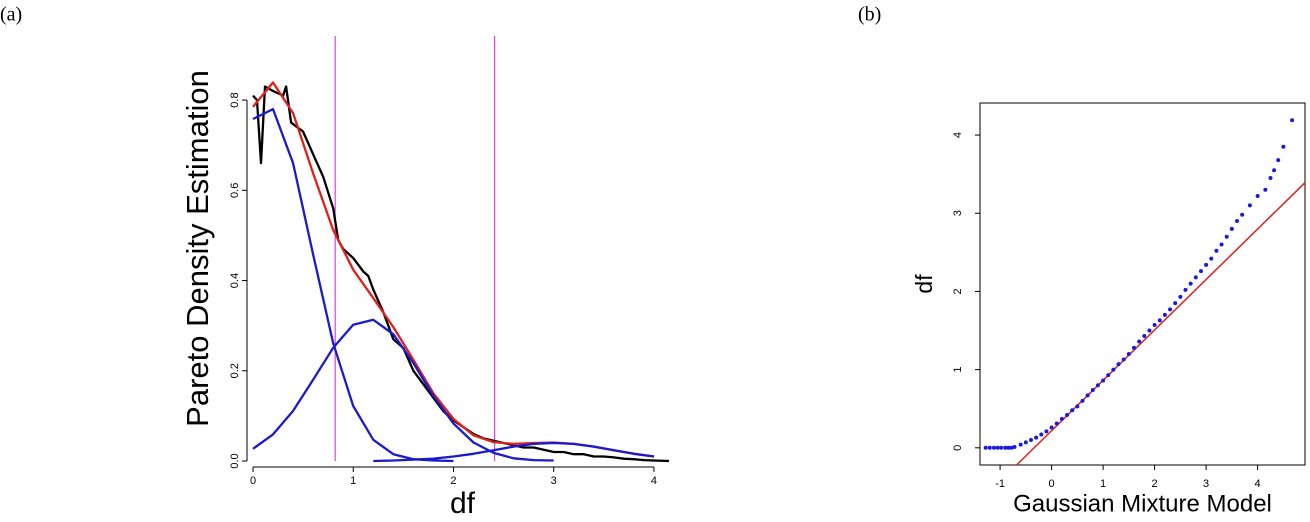  I want to click on y-tick-label: 1, so click(958, 370).